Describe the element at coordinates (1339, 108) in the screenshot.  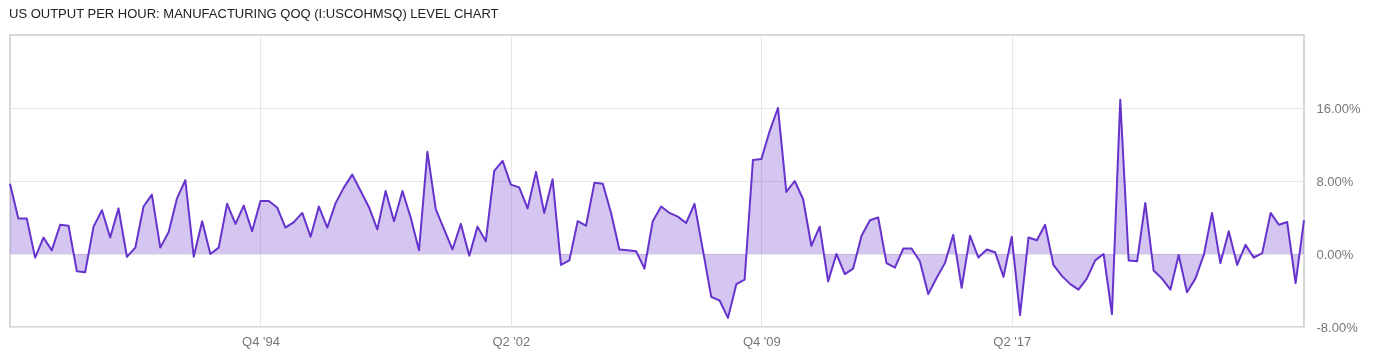
I see `y-tick-label: 16.00%` at that location.